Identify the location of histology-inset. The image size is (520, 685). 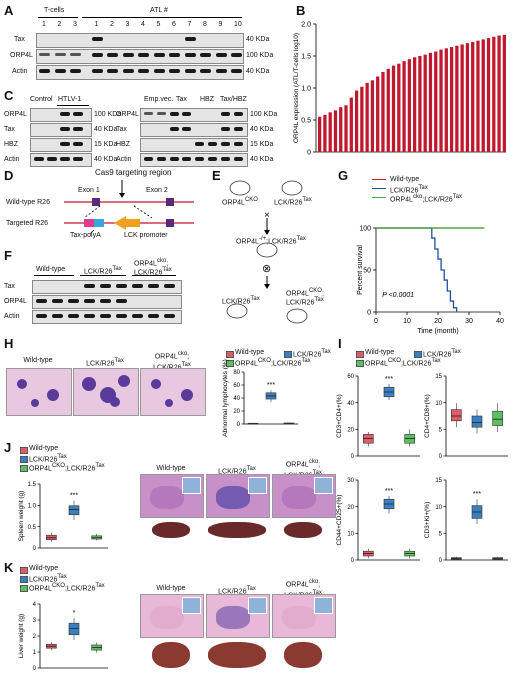
(191, 606).